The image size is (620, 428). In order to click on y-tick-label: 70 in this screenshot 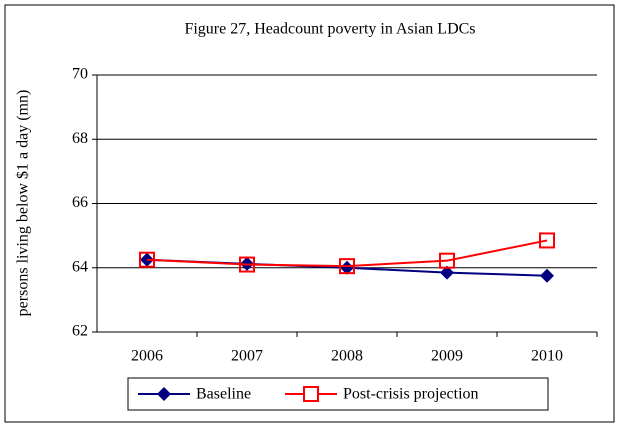, I will do `click(80, 74)`.